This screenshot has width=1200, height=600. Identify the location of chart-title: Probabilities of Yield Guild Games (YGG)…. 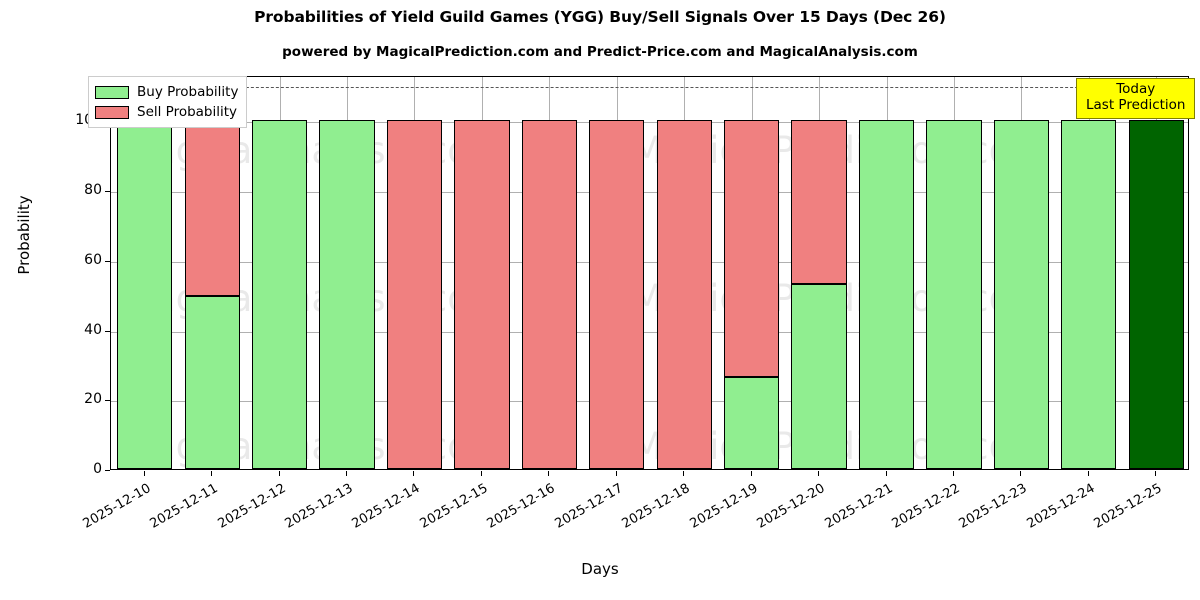
(600, 17).